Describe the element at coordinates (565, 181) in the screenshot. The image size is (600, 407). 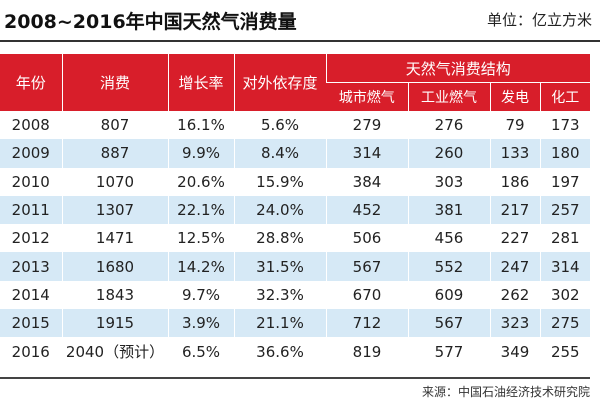
I see `cell-chemical: 197` at that location.